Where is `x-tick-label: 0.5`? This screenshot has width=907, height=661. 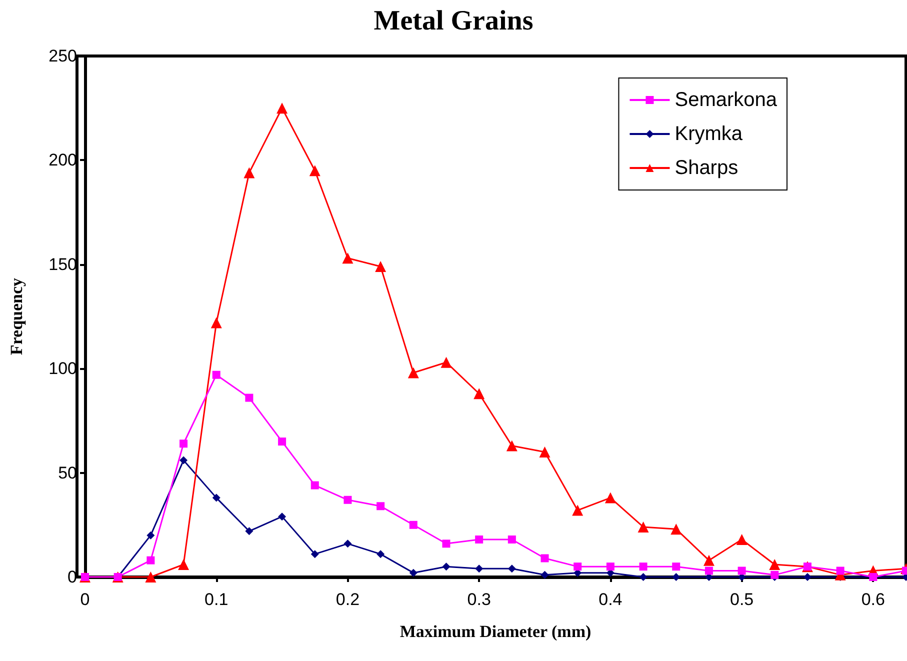 x-tick-label: 0.5 is located at coordinates (742, 599).